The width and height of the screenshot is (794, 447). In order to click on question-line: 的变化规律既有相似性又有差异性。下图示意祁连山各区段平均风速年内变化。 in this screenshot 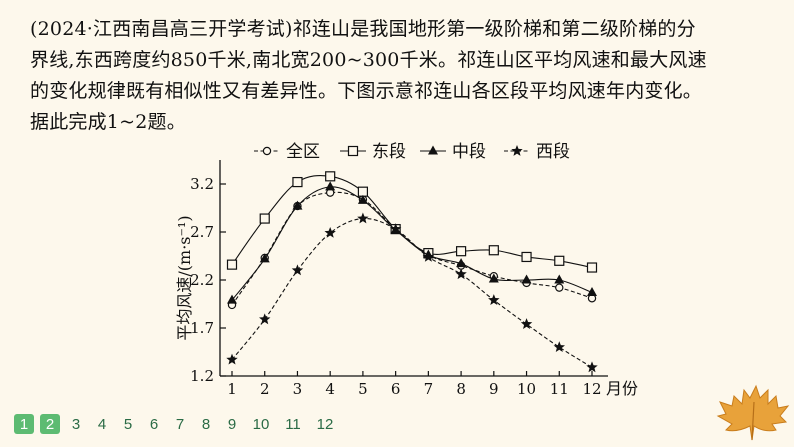, I will do `click(366, 91)`.